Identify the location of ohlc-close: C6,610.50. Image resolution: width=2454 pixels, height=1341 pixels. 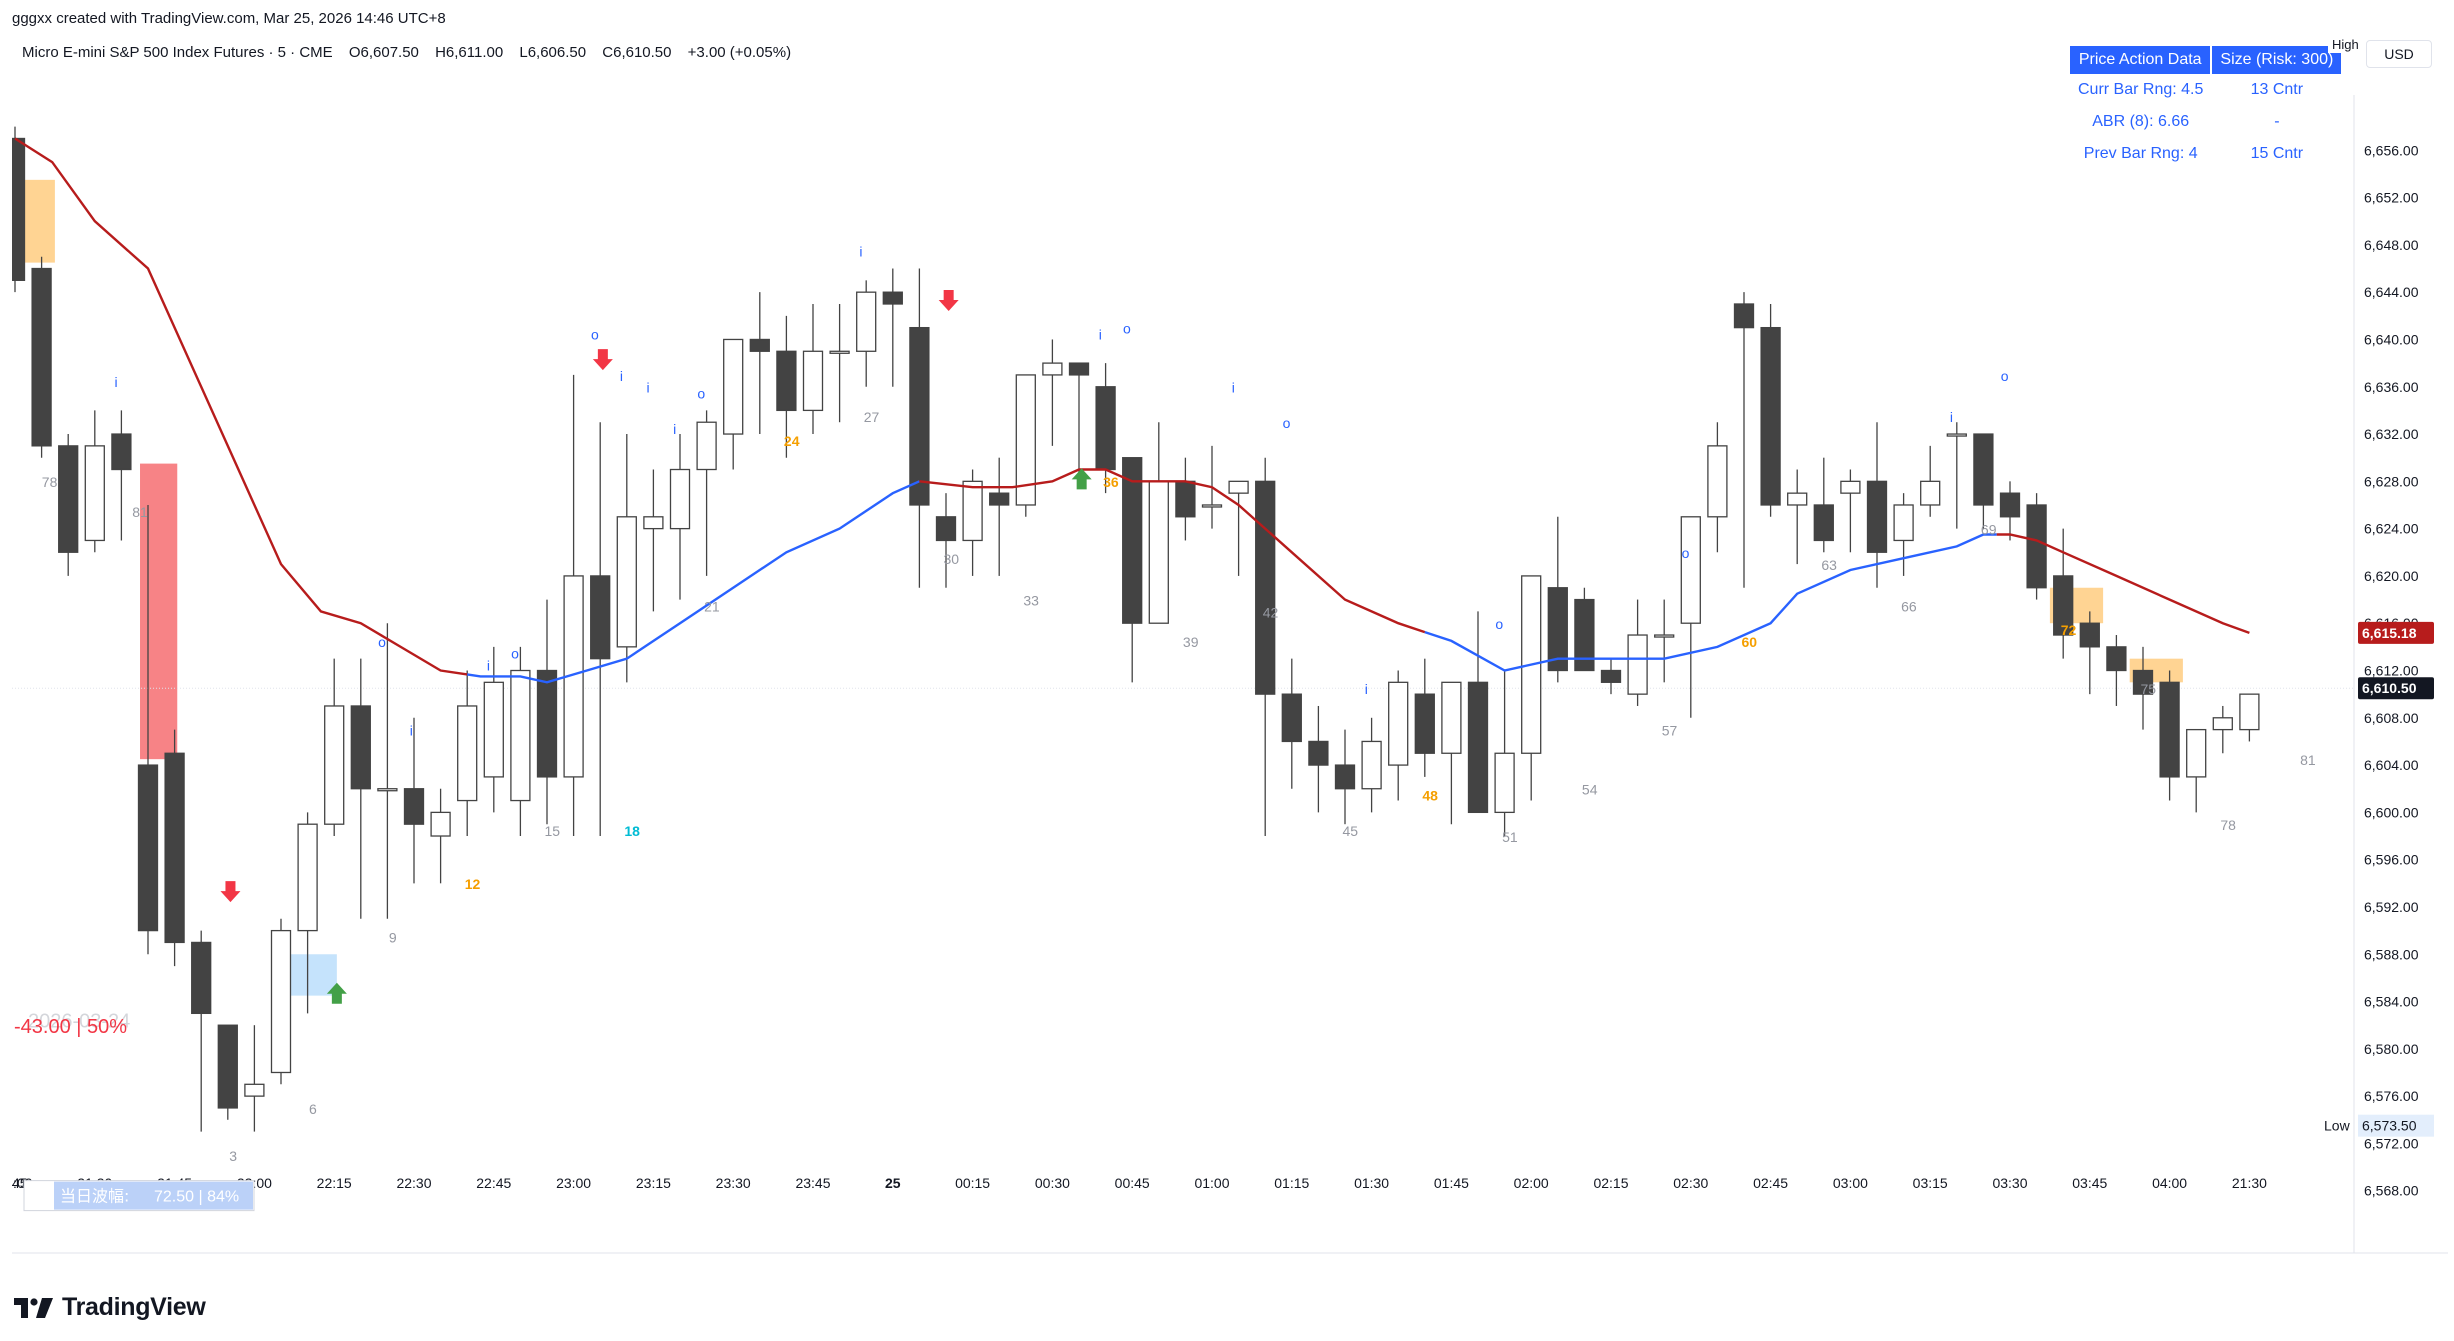
(637, 52).